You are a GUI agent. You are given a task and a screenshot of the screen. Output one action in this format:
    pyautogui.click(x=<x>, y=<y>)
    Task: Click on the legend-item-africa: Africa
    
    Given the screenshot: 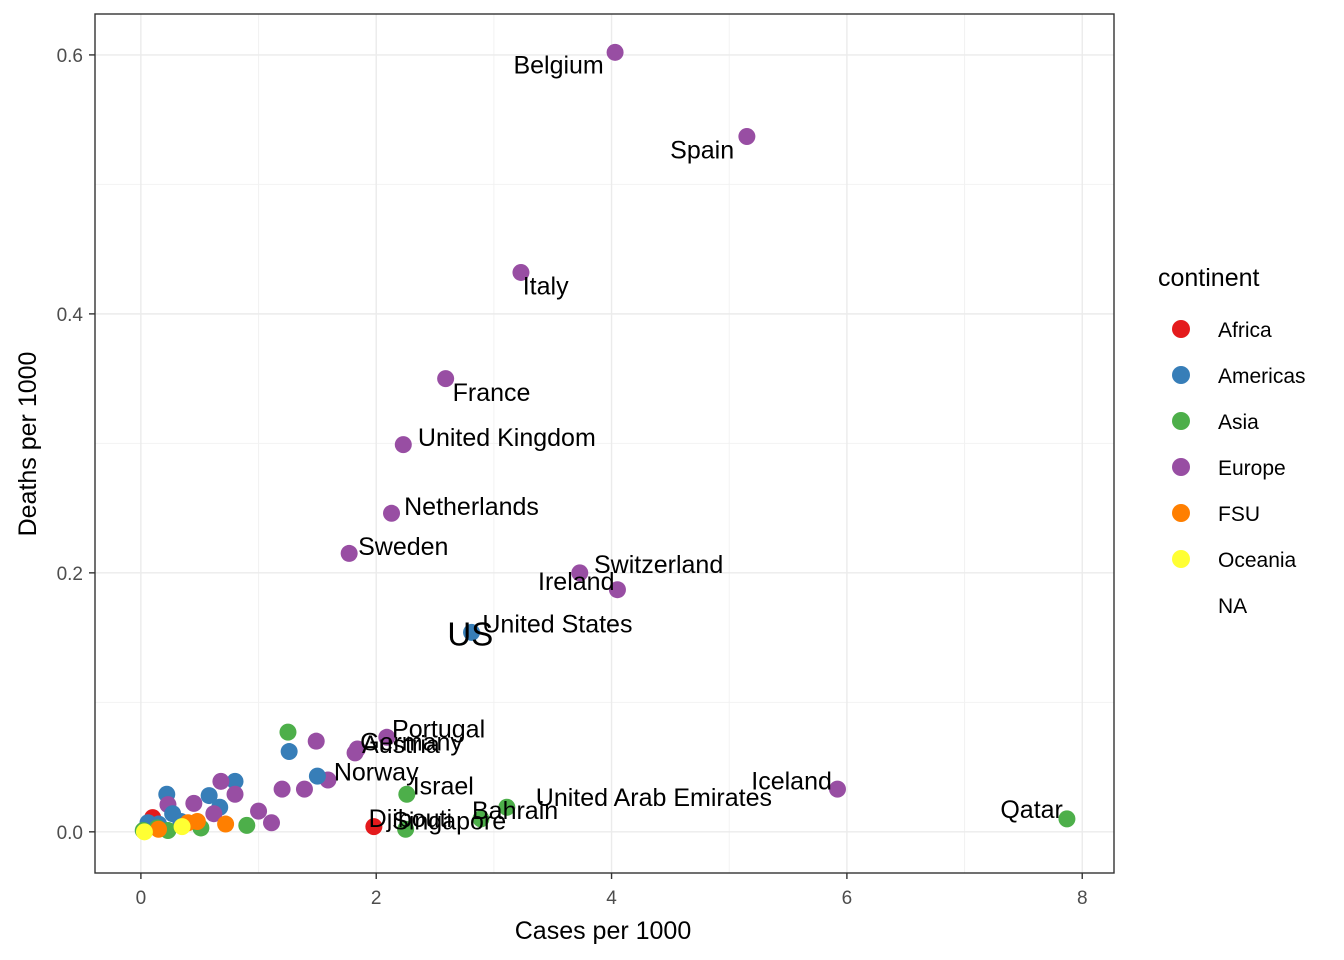 What is the action you would take?
    pyautogui.click(x=1222, y=330)
    